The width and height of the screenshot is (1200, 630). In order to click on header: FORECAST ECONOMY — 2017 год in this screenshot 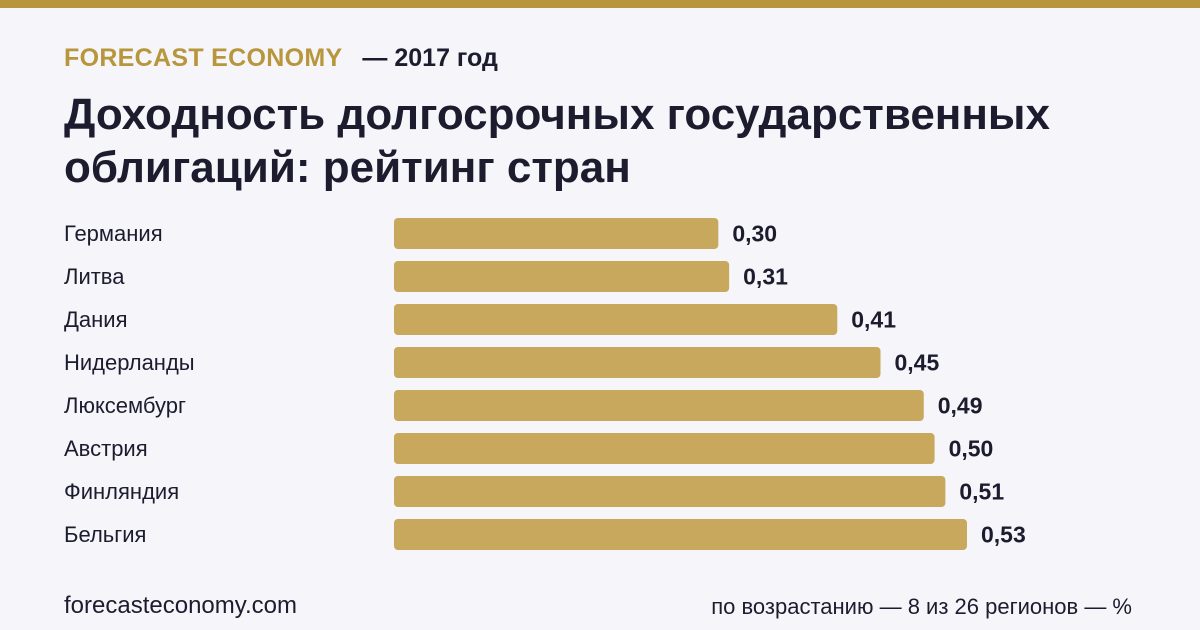, I will do `click(281, 58)`.